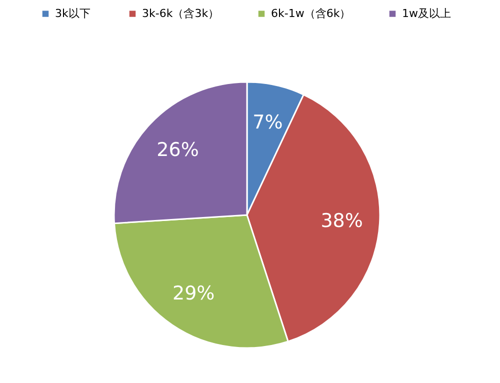  What do you see at coordinates (426, 13) in the screenshot?
I see `legend-label: 1w及以上` at bounding box center [426, 13].